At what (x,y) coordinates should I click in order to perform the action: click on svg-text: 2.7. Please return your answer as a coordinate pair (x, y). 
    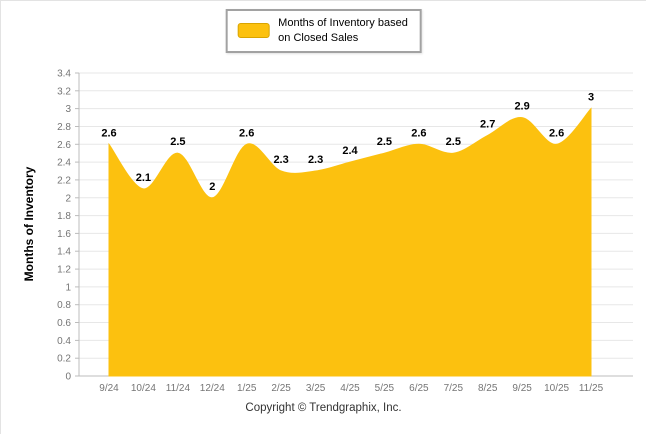
    Looking at the image, I should click on (487, 124).